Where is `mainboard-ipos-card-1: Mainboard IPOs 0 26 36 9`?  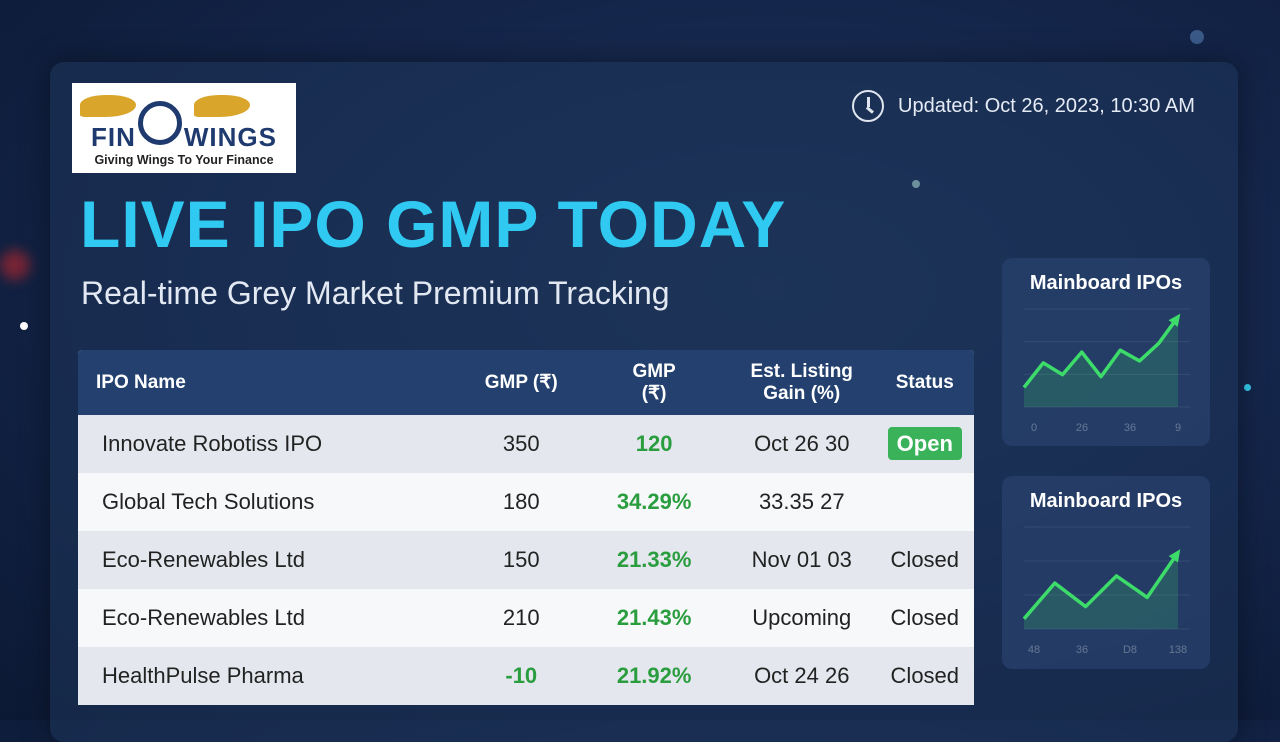
mainboard-ipos-card-1: Mainboard IPOs 0 26 36 9 is located at coordinates (1106, 352).